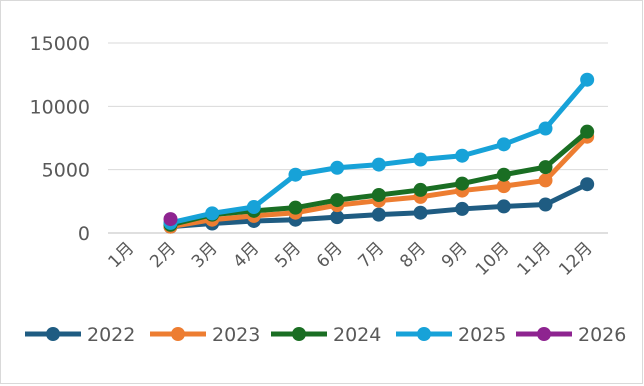 This screenshot has height=386, width=644. I want to click on x-tick-label: 5月, so click(288, 255).